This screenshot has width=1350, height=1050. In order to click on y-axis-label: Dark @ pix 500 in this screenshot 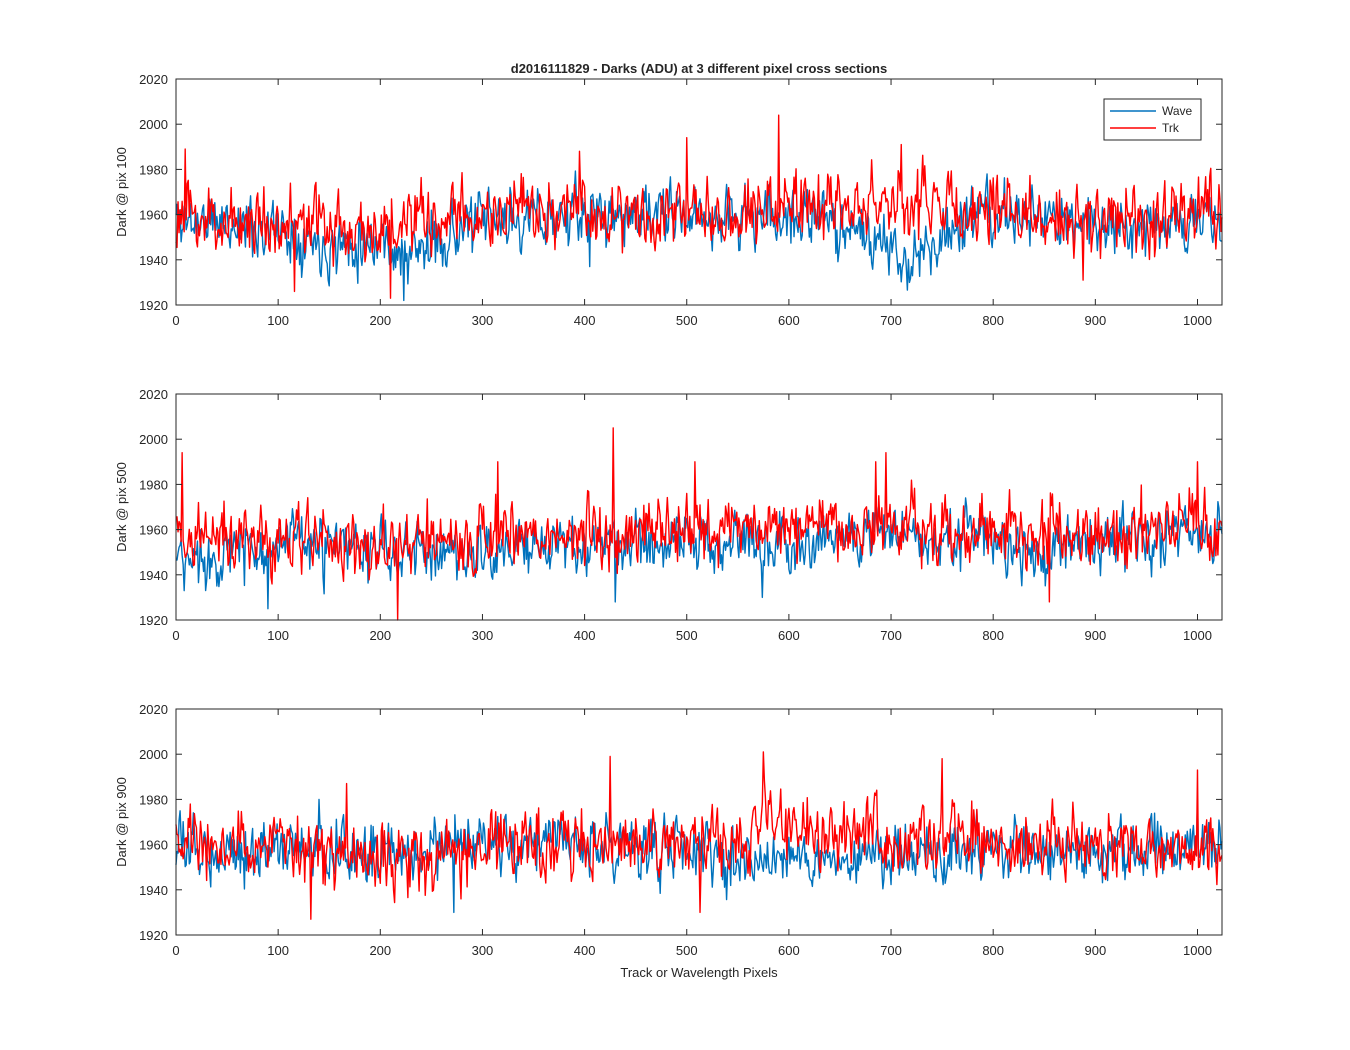, I will do `click(121, 507)`.